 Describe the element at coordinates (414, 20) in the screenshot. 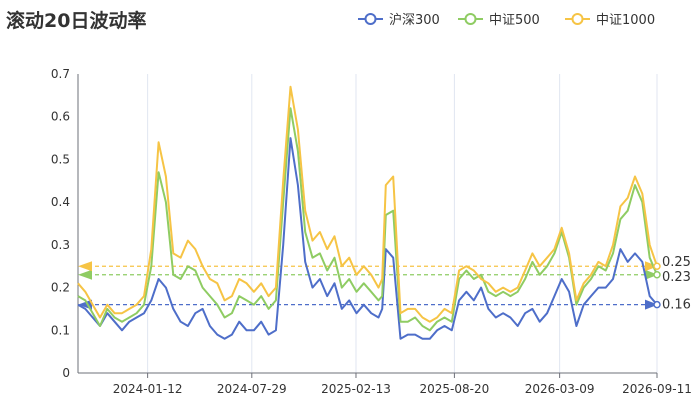

I see `legend-label: 沪深300` at that location.